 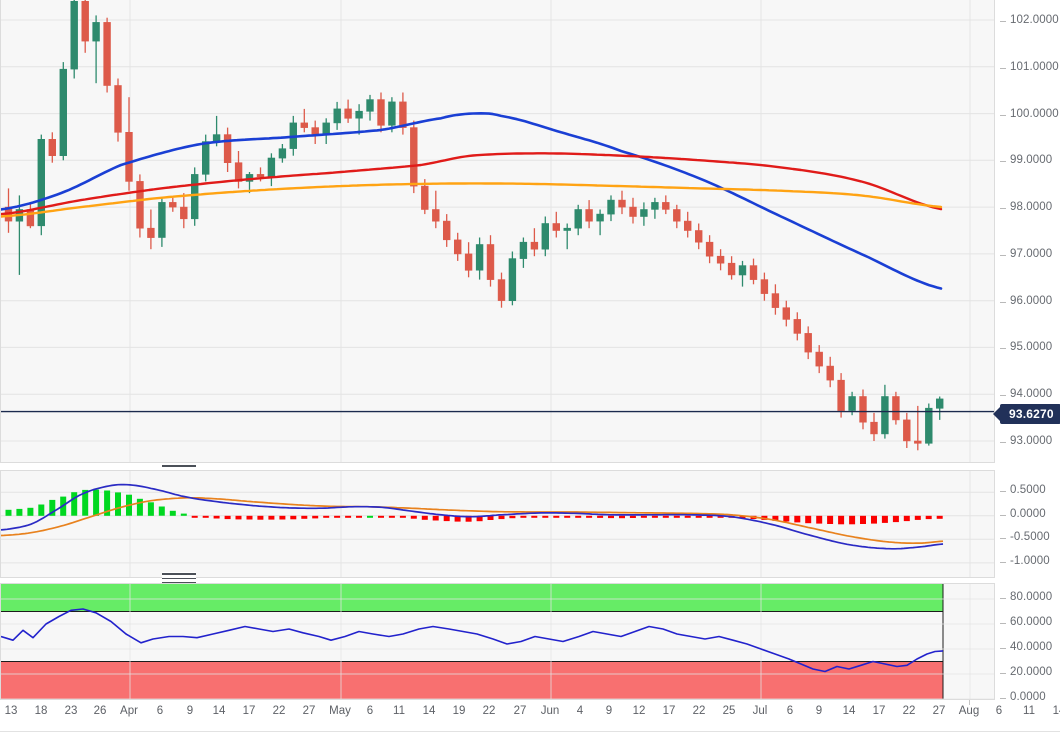 What do you see at coordinates (1031, 347) in the screenshot?
I see `y-tick-label: 95.0000` at bounding box center [1031, 347].